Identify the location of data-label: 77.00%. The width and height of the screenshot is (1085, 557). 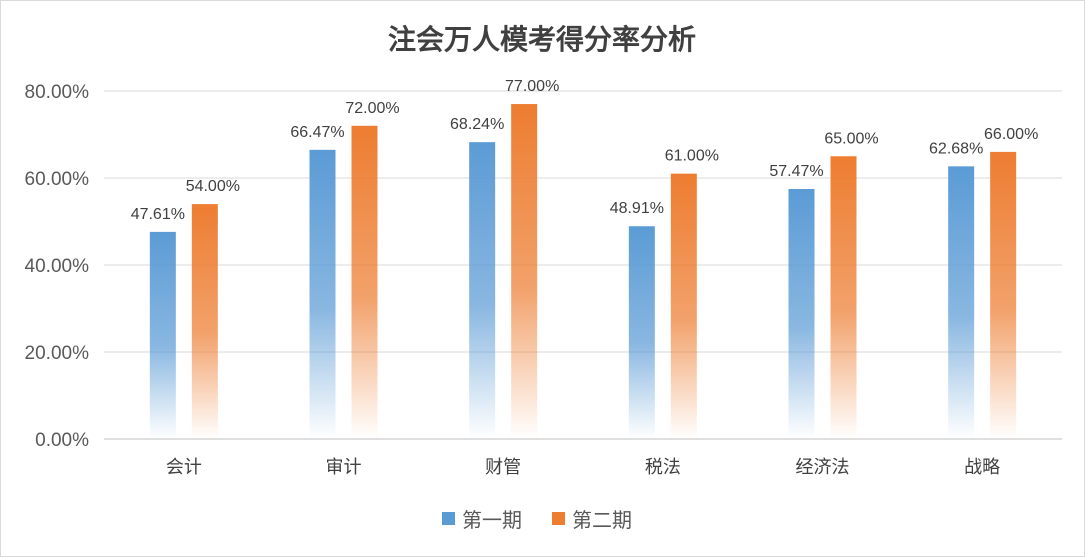
(532, 86).